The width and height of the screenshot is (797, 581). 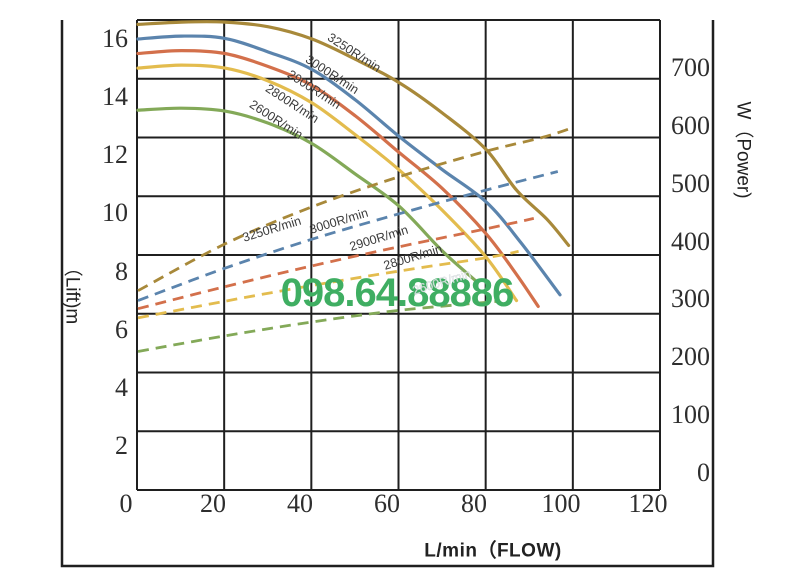 What do you see at coordinates (115, 212) in the screenshot?
I see `y-left-tick-label-10: 10` at bounding box center [115, 212].